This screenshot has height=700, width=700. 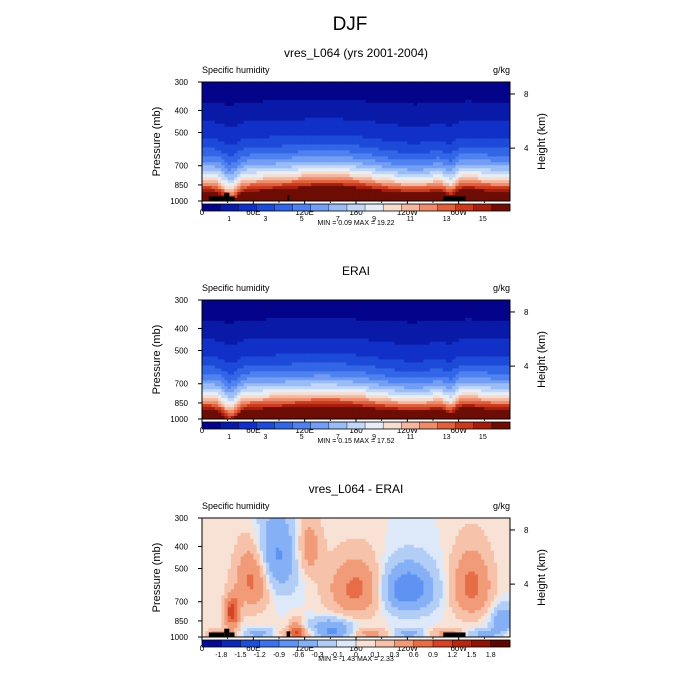 I want to click on colorbar-label: 1.8, so click(x=491, y=655).